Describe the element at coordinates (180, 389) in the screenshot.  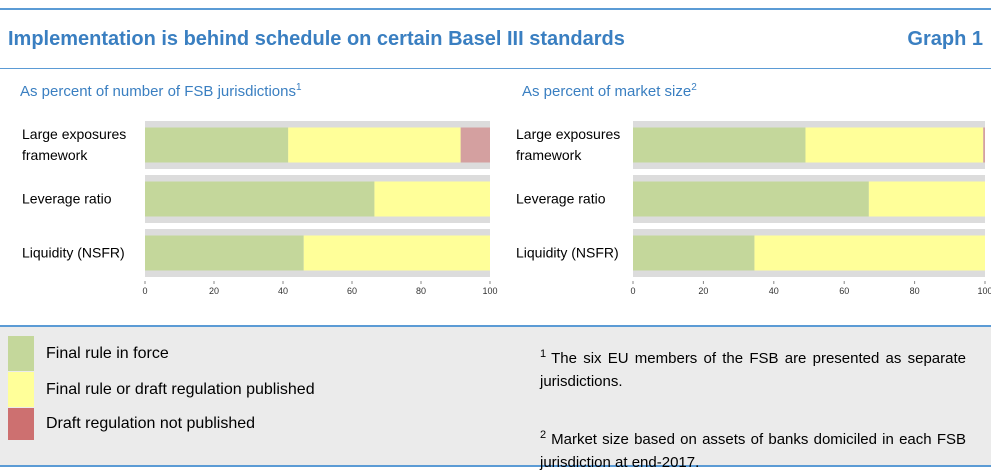
I see `legend-label: Final rule or draft regulation published` at that location.